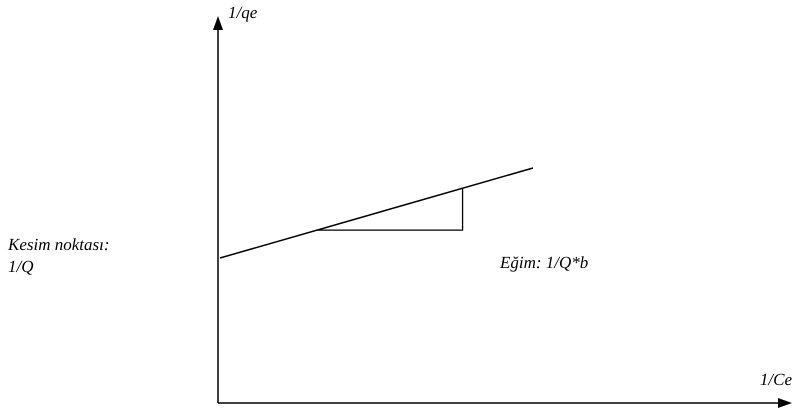 This screenshot has width=812, height=414. I want to click on text: 1/qe, so click(243, 12).